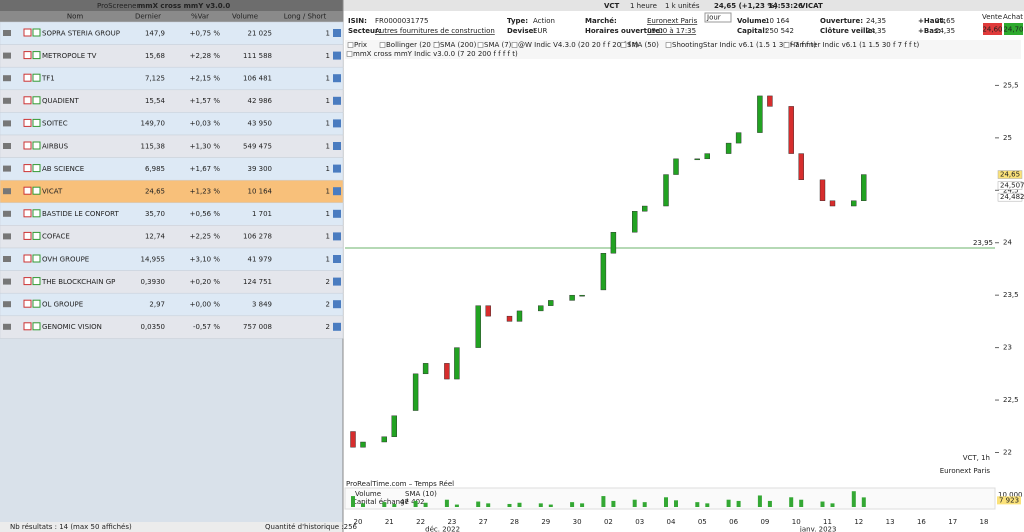 The image size is (1024, 532). I want to click on field-label: Capital:, so click(752, 31).